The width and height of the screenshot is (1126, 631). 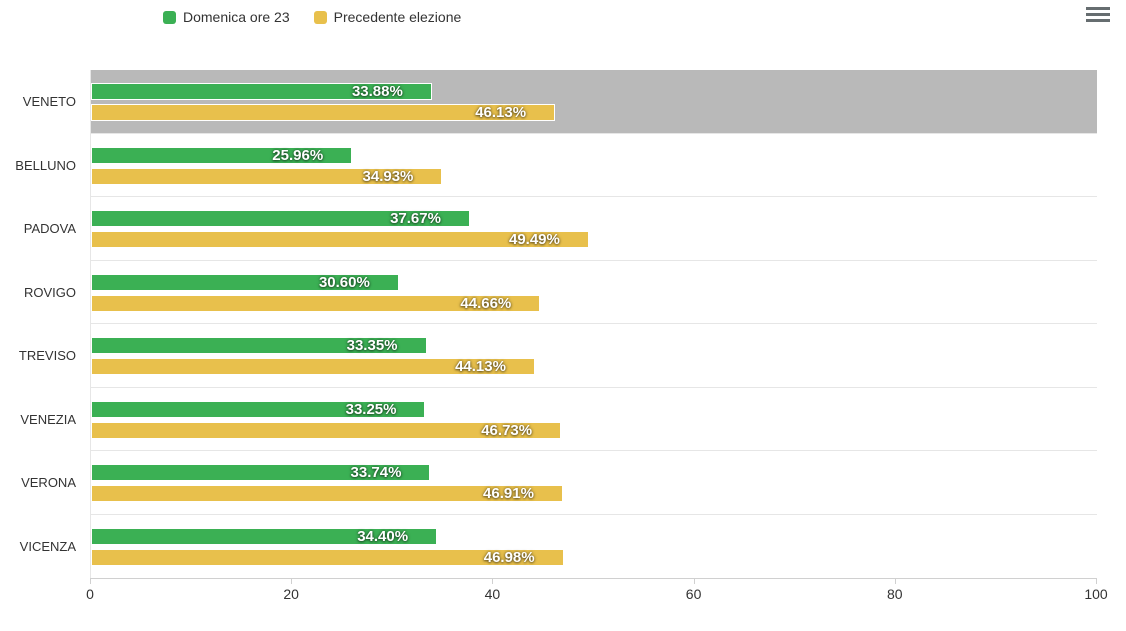 What do you see at coordinates (261, 91) in the screenshot?
I see `bar-domenica-veneto: 33.88%` at bounding box center [261, 91].